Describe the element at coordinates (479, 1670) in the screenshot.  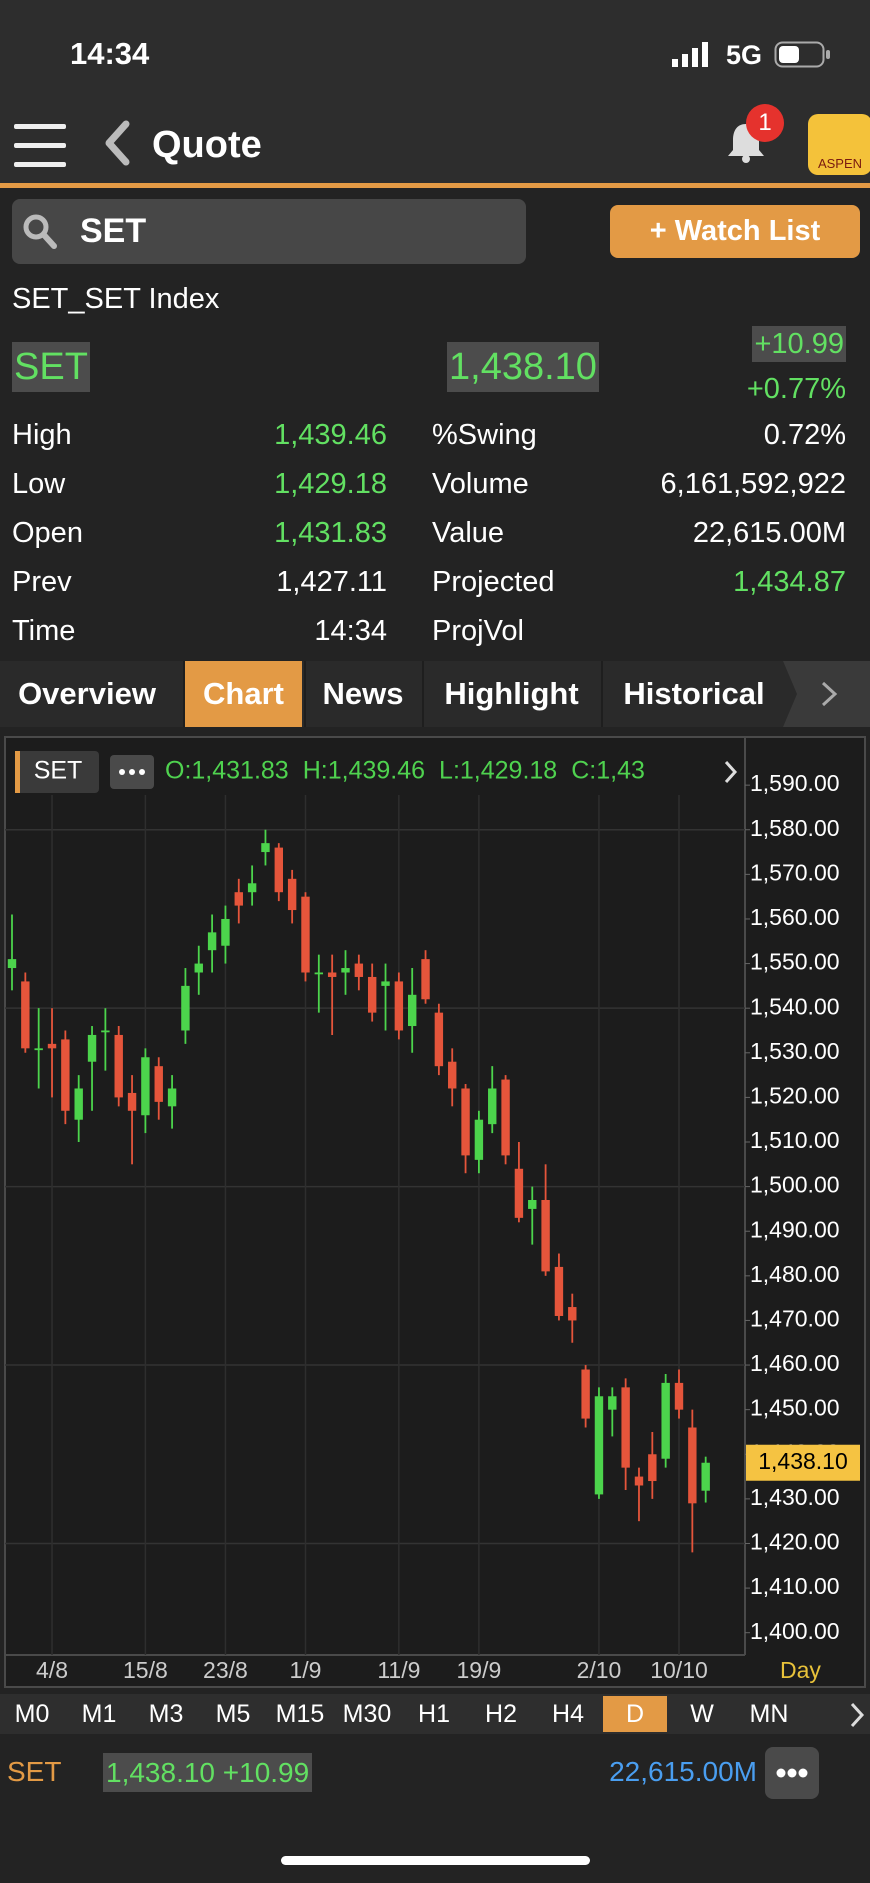
I see `x-tick-label: 19/9` at that location.